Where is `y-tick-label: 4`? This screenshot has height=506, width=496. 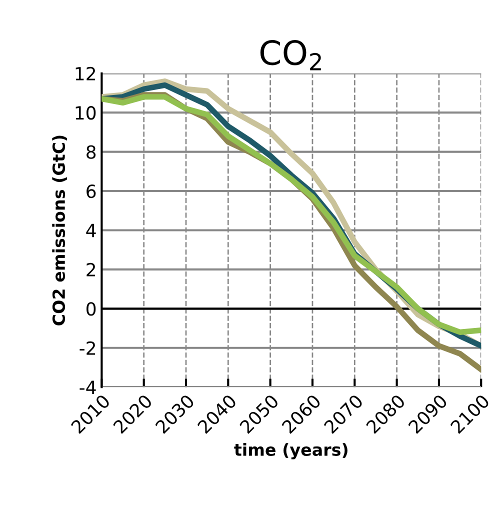
y-tick-label: 4 is located at coordinates (91, 231).